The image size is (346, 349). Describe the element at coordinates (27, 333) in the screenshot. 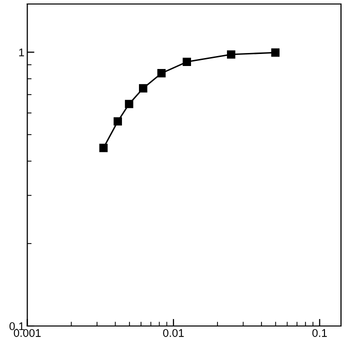

I see `x-tick-label: 0.001` at that location.